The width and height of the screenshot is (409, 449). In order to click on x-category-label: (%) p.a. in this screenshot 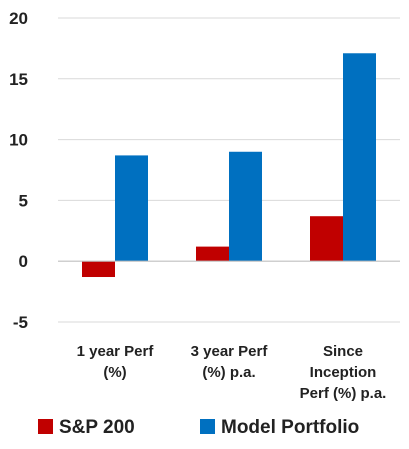, I will do `click(228, 372)`.